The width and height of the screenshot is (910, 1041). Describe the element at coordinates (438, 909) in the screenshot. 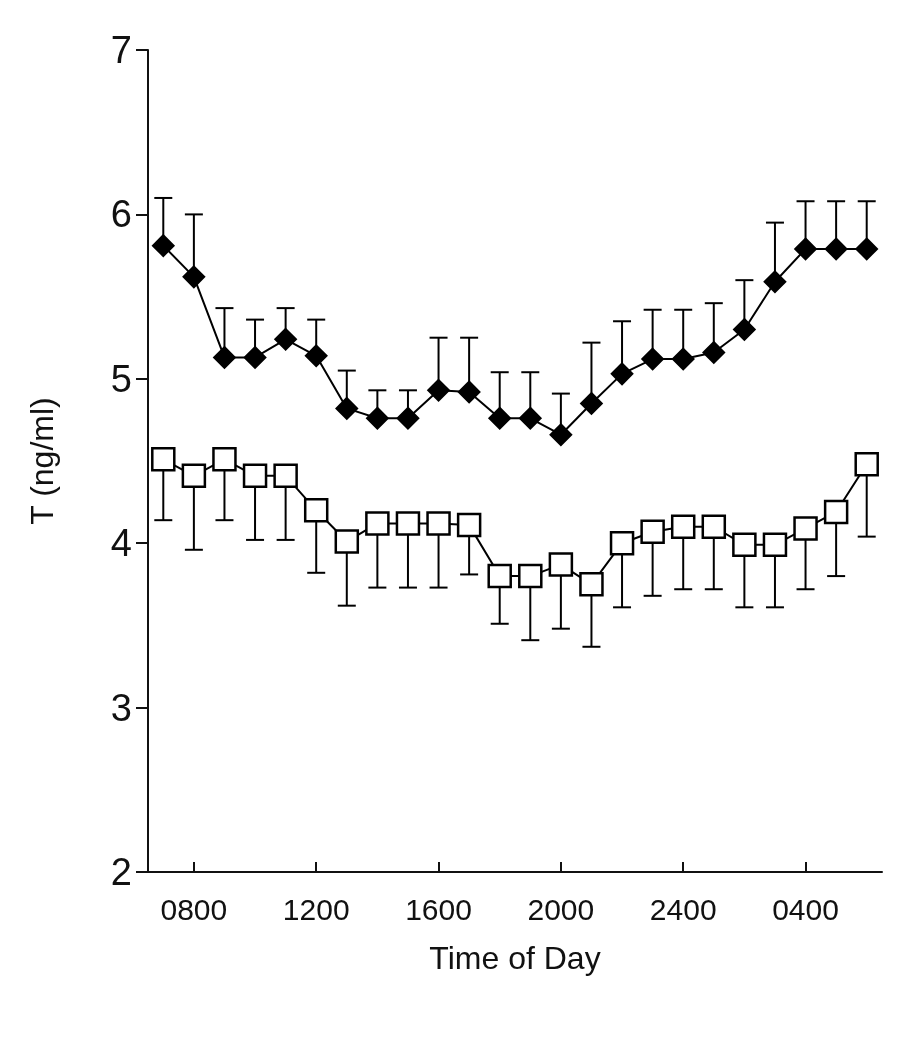

I see `x-tick-label: 1600` at that location.